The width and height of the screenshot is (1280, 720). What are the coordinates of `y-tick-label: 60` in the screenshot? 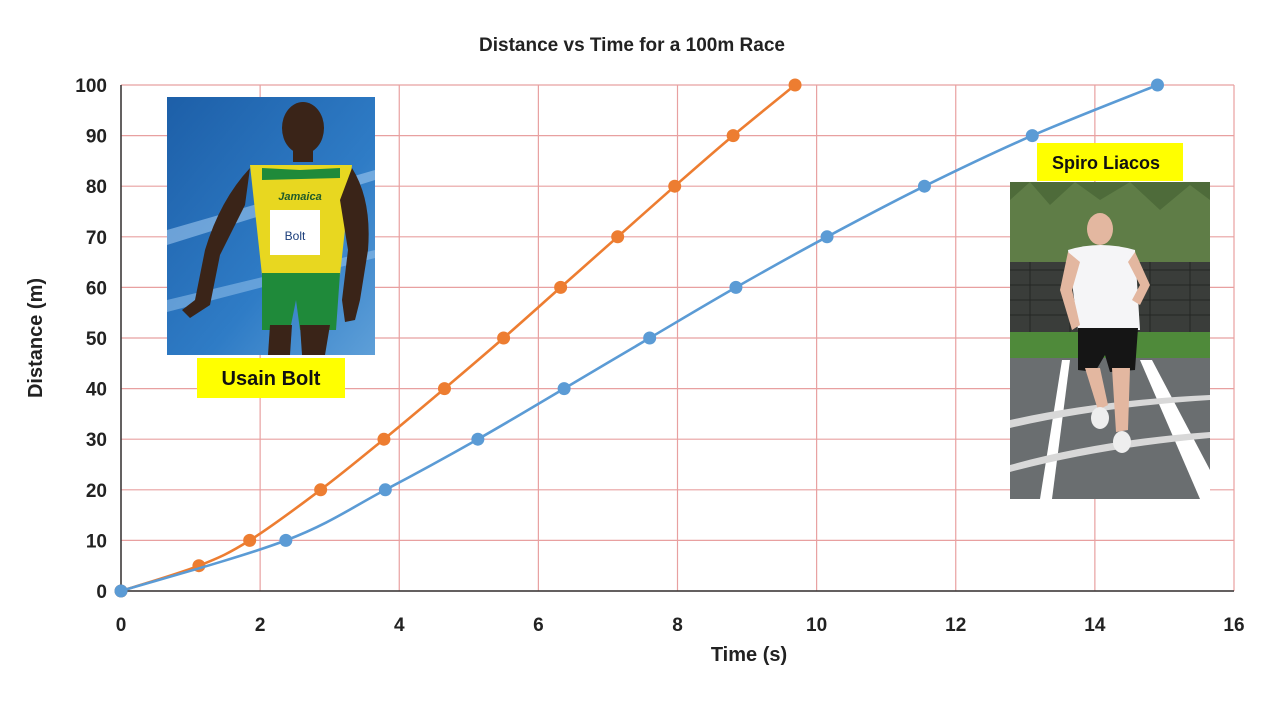 It's located at (96, 288).